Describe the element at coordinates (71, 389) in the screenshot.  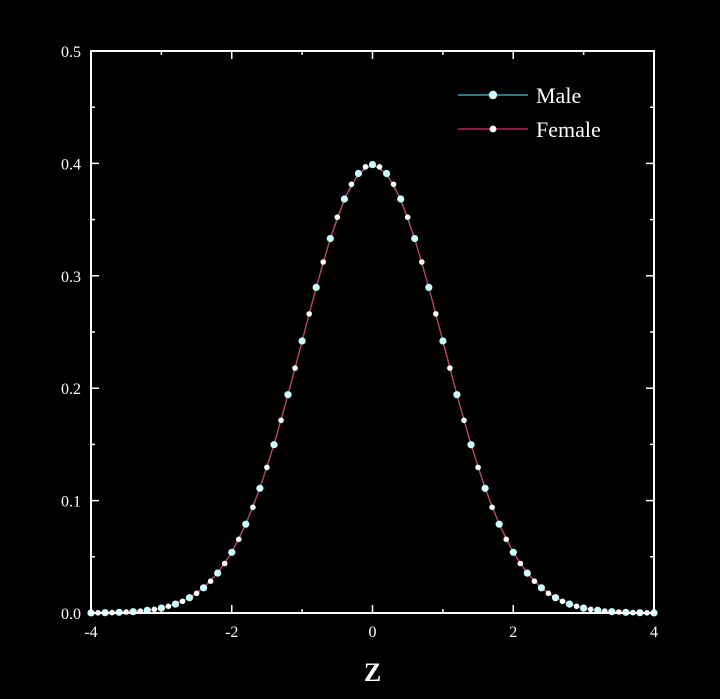
I see `y-tick-label: 0.2` at that location.